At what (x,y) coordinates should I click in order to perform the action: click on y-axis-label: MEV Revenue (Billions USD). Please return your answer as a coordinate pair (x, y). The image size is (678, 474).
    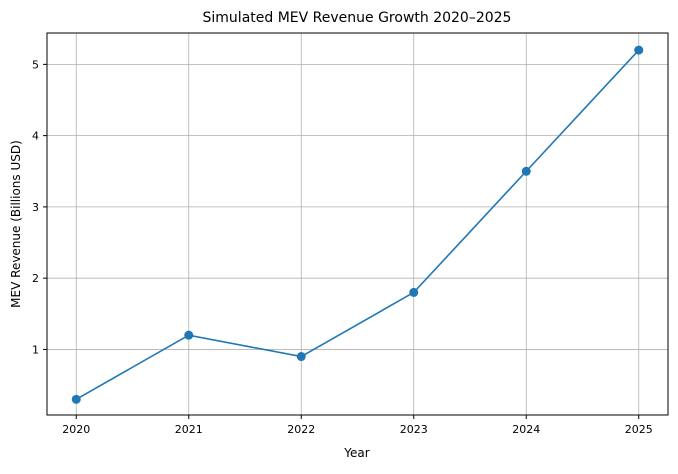
    Looking at the image, I should click on (16, 224).